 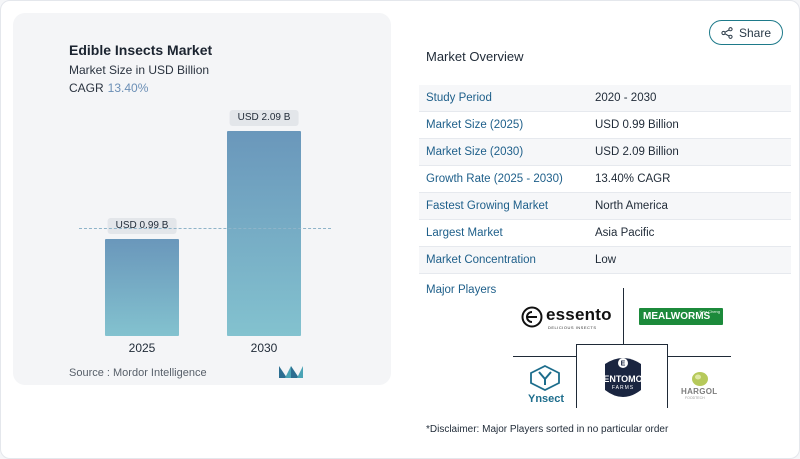 I want to click on entomo-wordmark: ENTOMO, so click(x=623, y=379).